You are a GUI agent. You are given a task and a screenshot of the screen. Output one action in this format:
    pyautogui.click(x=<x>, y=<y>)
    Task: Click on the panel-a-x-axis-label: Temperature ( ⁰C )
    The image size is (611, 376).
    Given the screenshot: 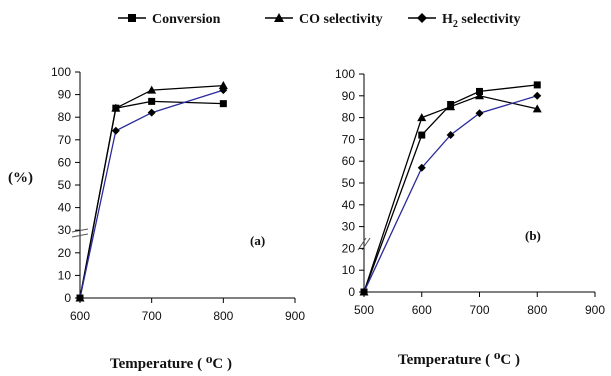 What is the action you would take?
    pyautogui.click(x=171, y=364)
    